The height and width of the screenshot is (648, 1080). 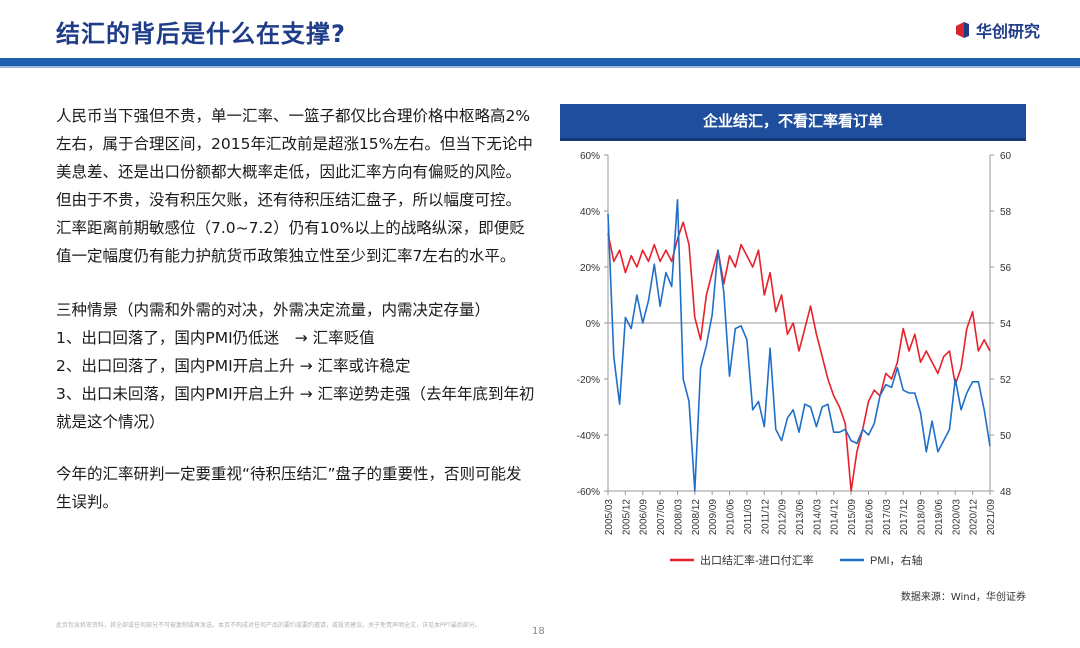 What do you see at coordinates (1006, 268) in the screenshot?
I see `y-tick-label-right: 56` at bounding box center [1006, 268].